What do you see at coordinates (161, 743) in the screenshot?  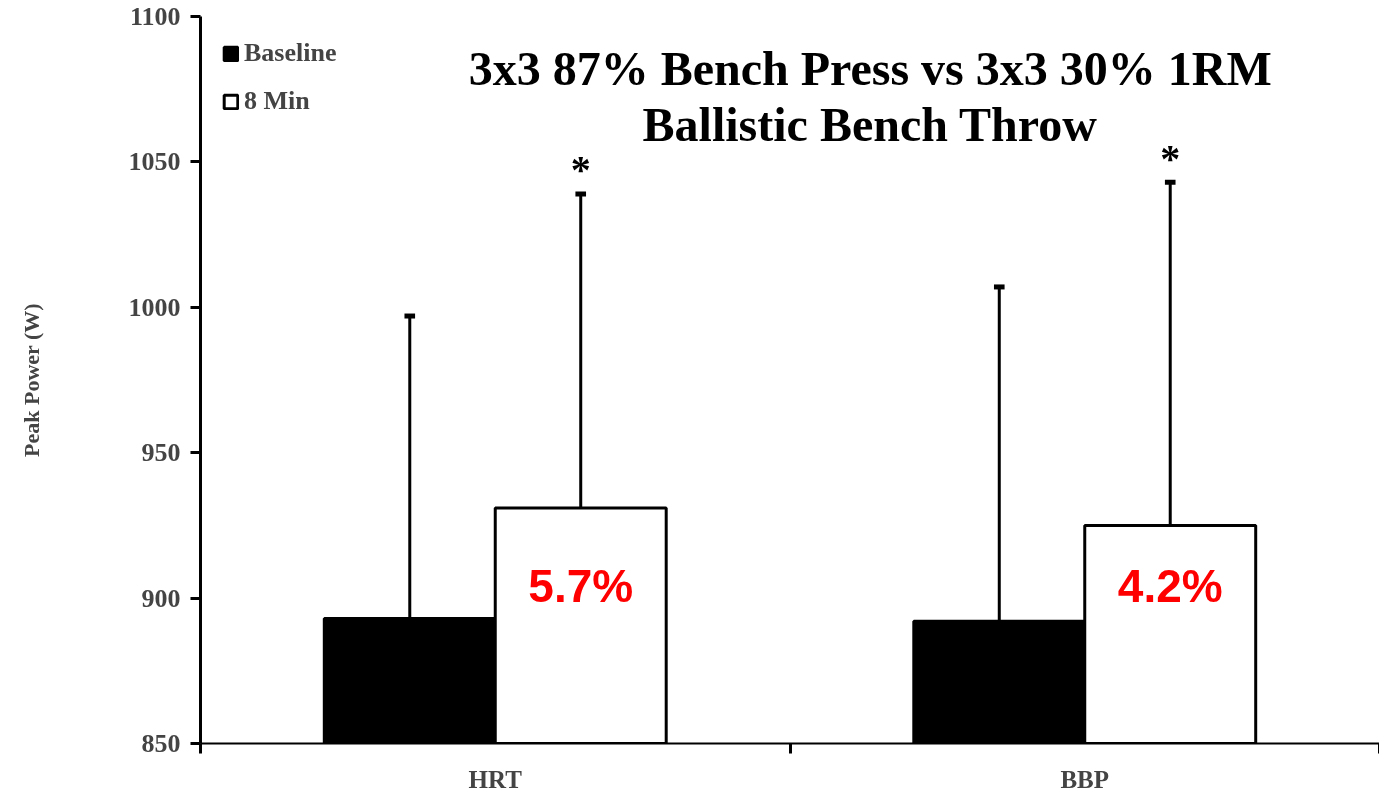 I see `y-tick-label: 850` at bounding box center [161, 743].